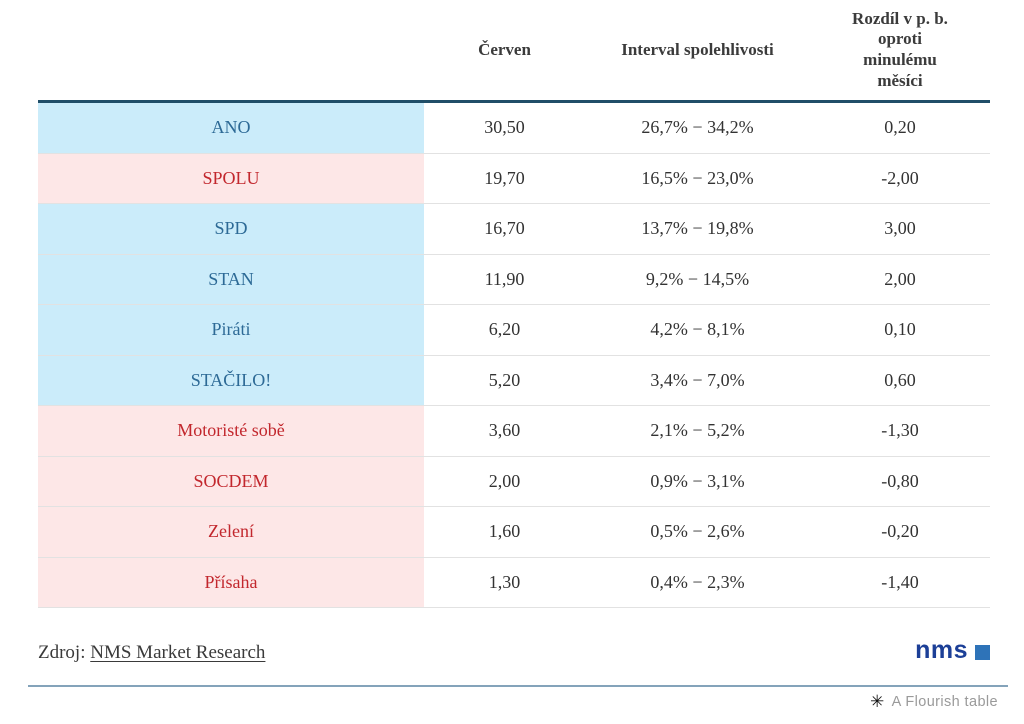  What do you see at coordinates (697, 480) in the screenshot?
I see `confidence-interval: 0,9% − 3,1%` at bounding box center [697, 480].